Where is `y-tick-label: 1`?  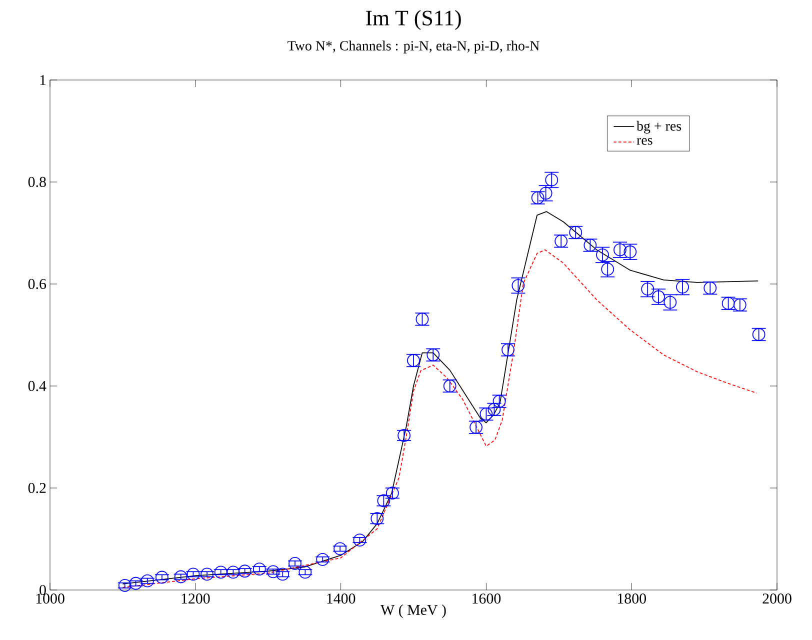
y-tick-label: 1 is located at coordinates (43, 80).